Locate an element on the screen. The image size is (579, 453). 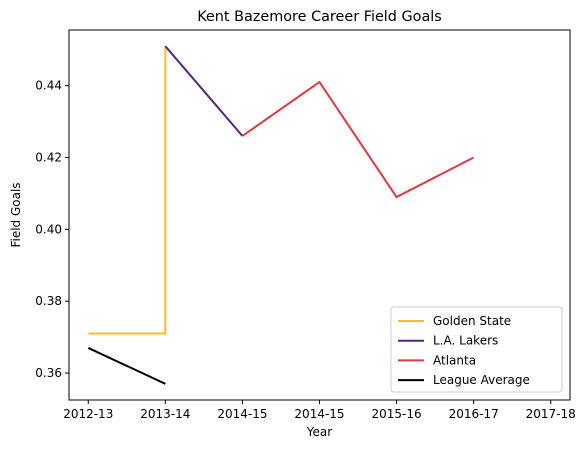
legend-label: Atlanta is located at coordinates (454, 360).